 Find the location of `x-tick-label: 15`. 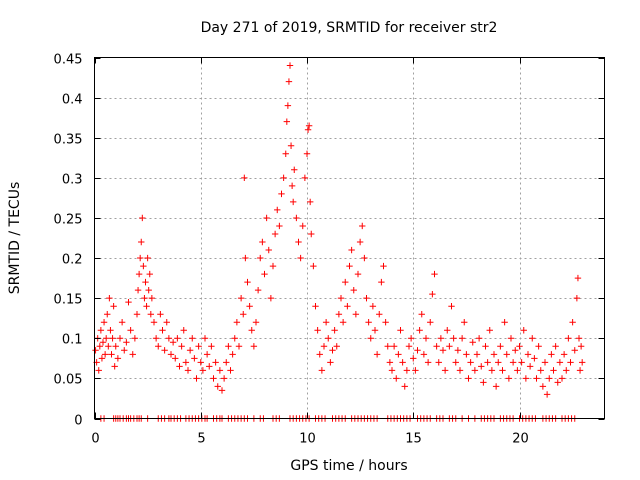

x-tick-label: 15 is located at coordinates (413, 439).